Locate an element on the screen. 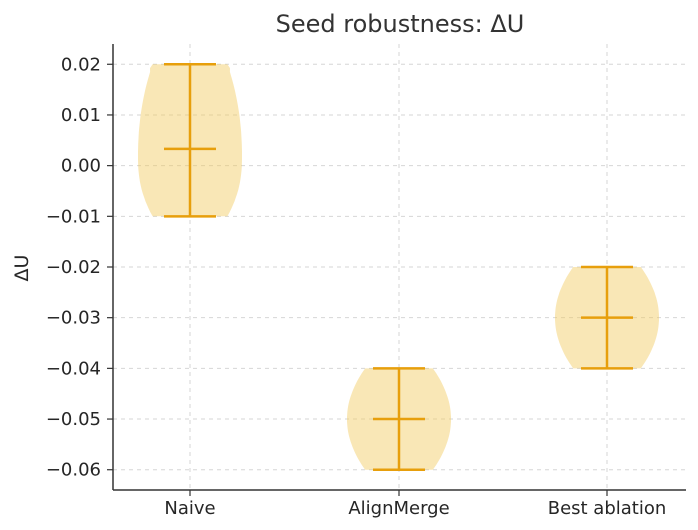 This screenshot has height=530, width=698. chart-title: Seed robustness: ΔU is located at coordinates (400, 24).